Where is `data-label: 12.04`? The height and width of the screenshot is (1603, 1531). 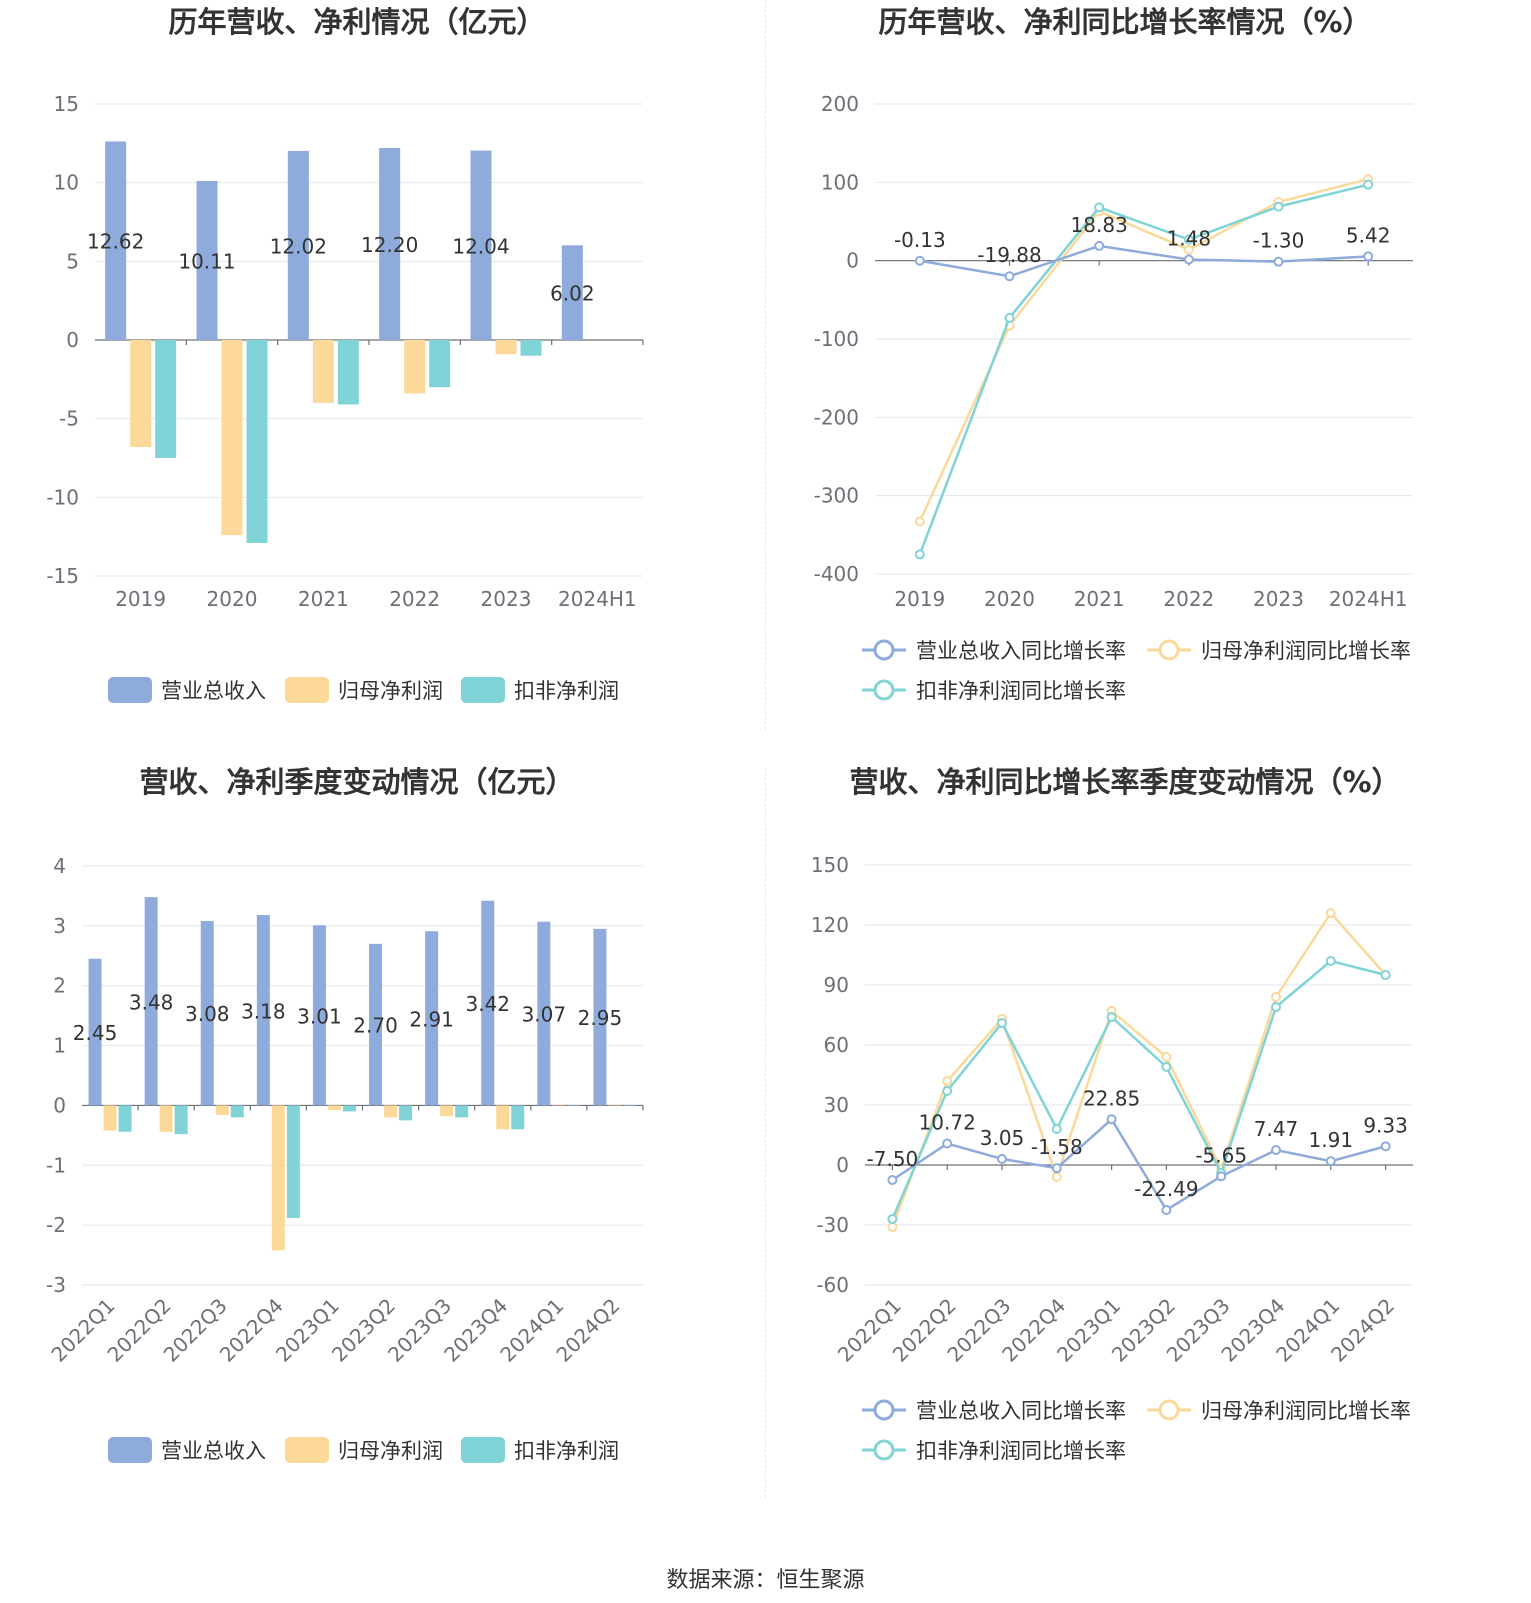 data-label: 12.04 is located at coordinates (480, 246).